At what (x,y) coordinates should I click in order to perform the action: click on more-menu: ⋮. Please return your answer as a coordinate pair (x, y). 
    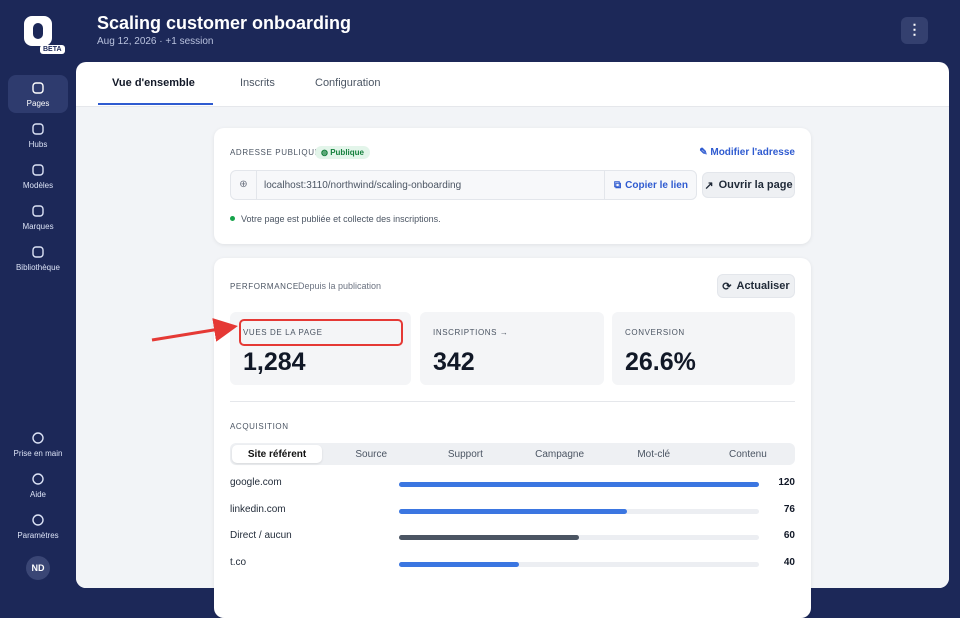
    Looking at the image, I should click on (914, 30).